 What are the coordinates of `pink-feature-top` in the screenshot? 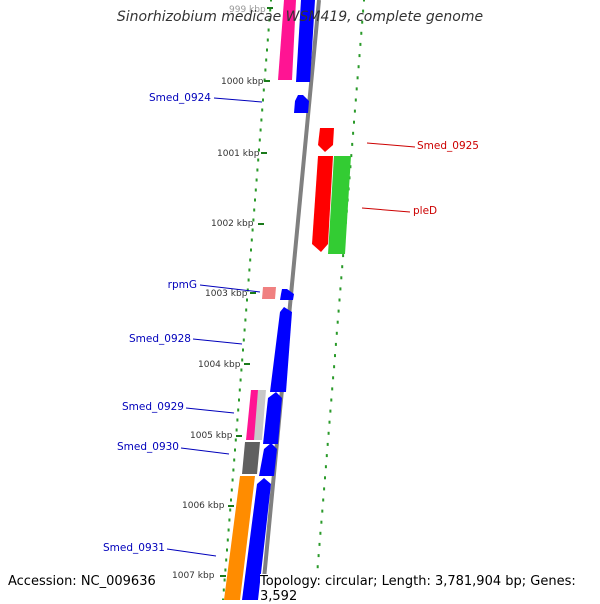 It's located at (287, 40).